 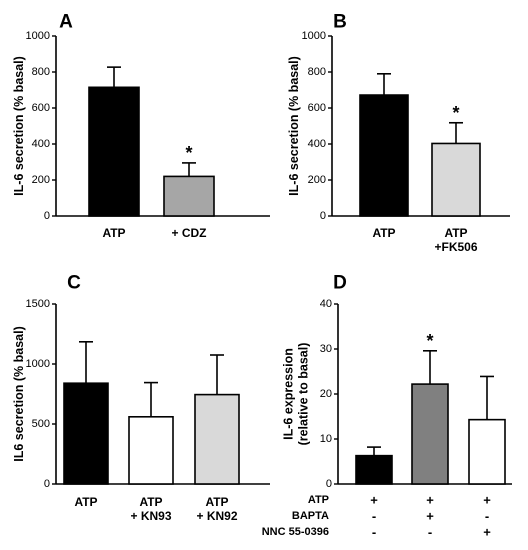 I want to click on category-label: + KN93, so click(x=150, y=516).